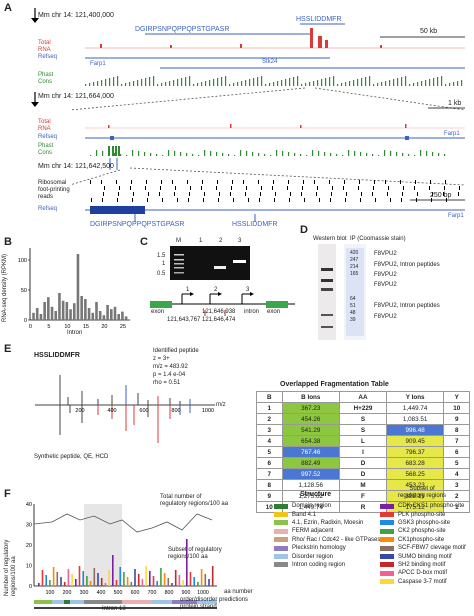 This screenshot has height=616, width=474. Describe the element at coordinates (456, 216) in the screenshot. I see `gene-farp1-3: Farp1` at that location.